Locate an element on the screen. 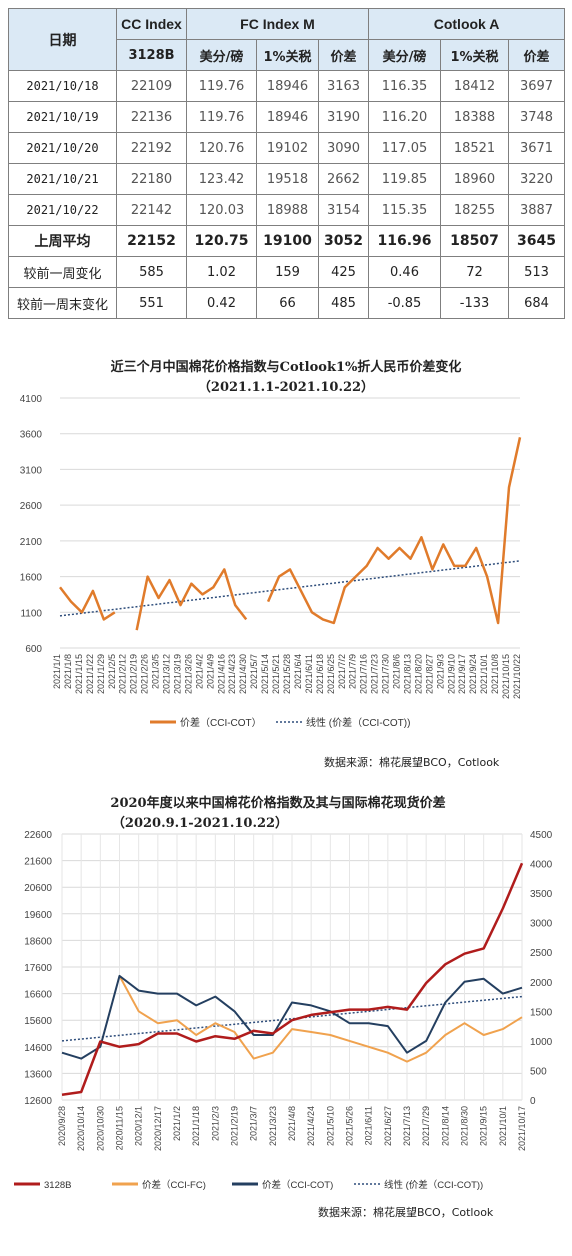 The image size is (572, 1256). y-right-tick-label: 500 is located at coordinates (538, 1071).